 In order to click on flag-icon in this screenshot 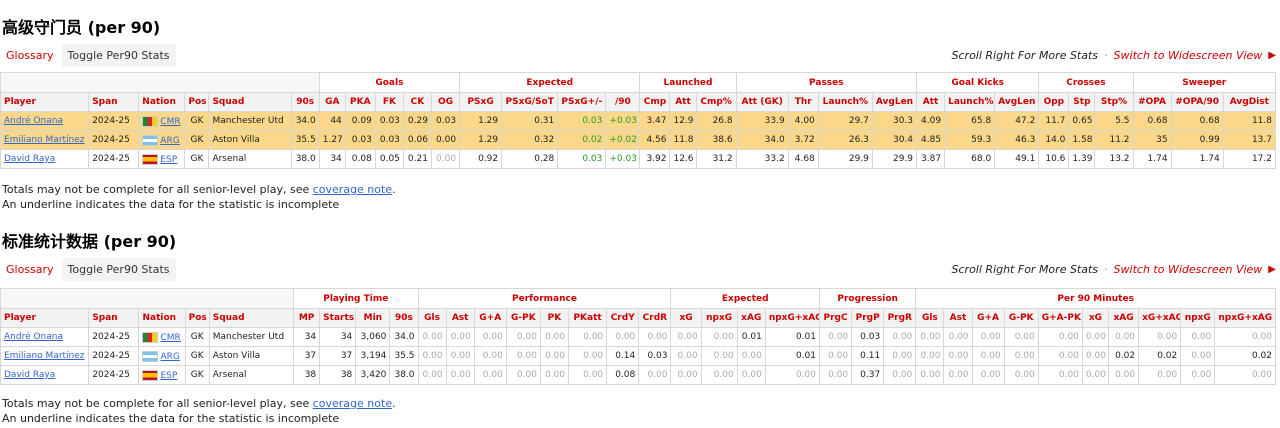, I will do `click(150, 337)`.